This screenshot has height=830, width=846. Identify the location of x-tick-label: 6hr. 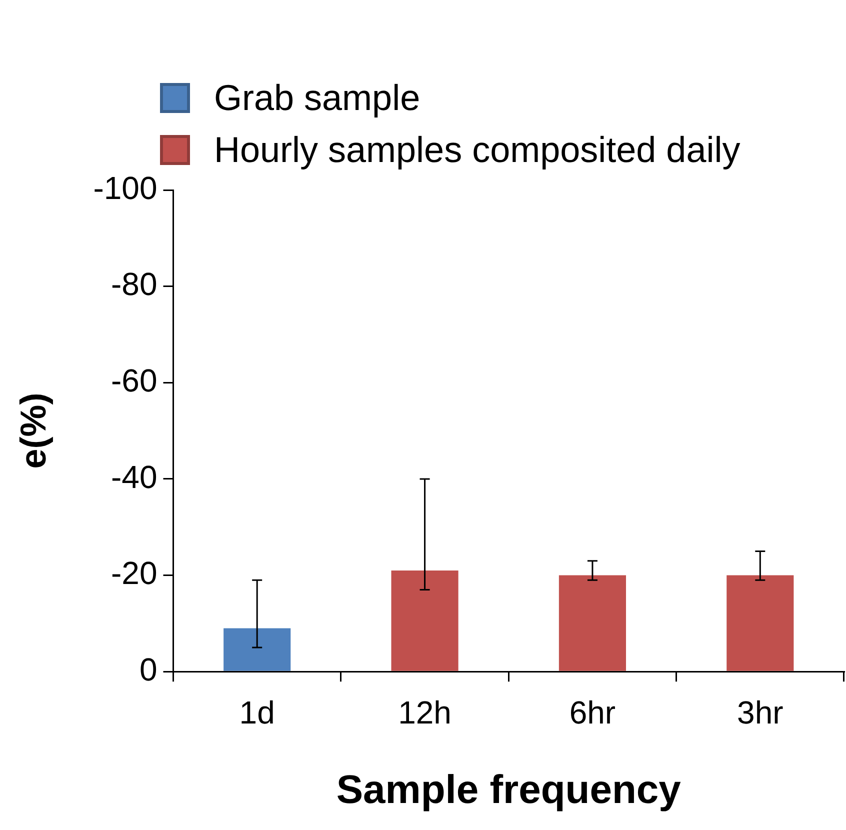
(592, 712).